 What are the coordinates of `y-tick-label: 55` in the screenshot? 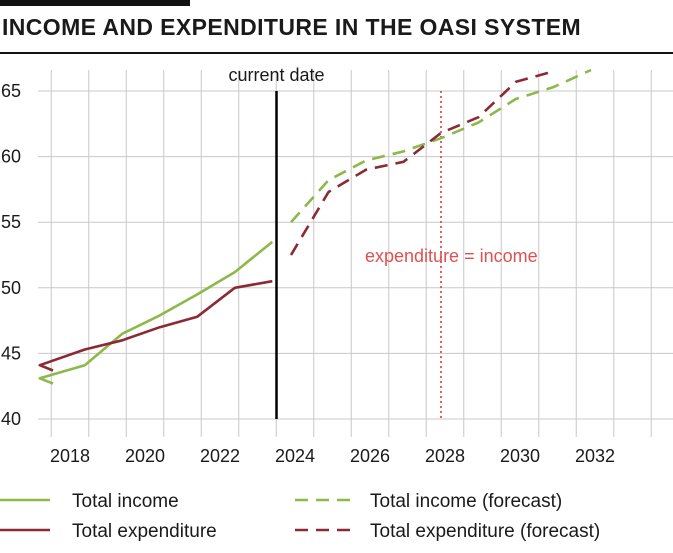 It's located at (11, 222).